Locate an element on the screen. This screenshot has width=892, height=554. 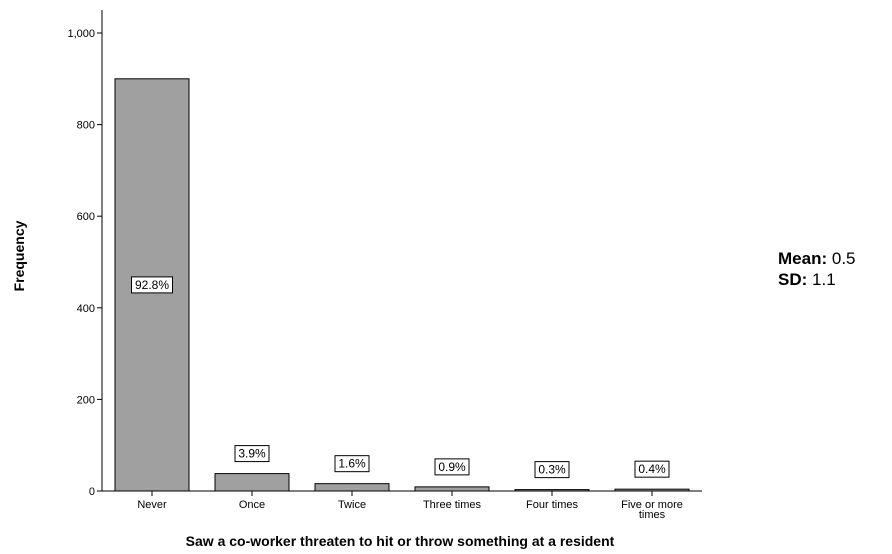
x-tick-label: Five or more times is located at coordinates (652, 510).